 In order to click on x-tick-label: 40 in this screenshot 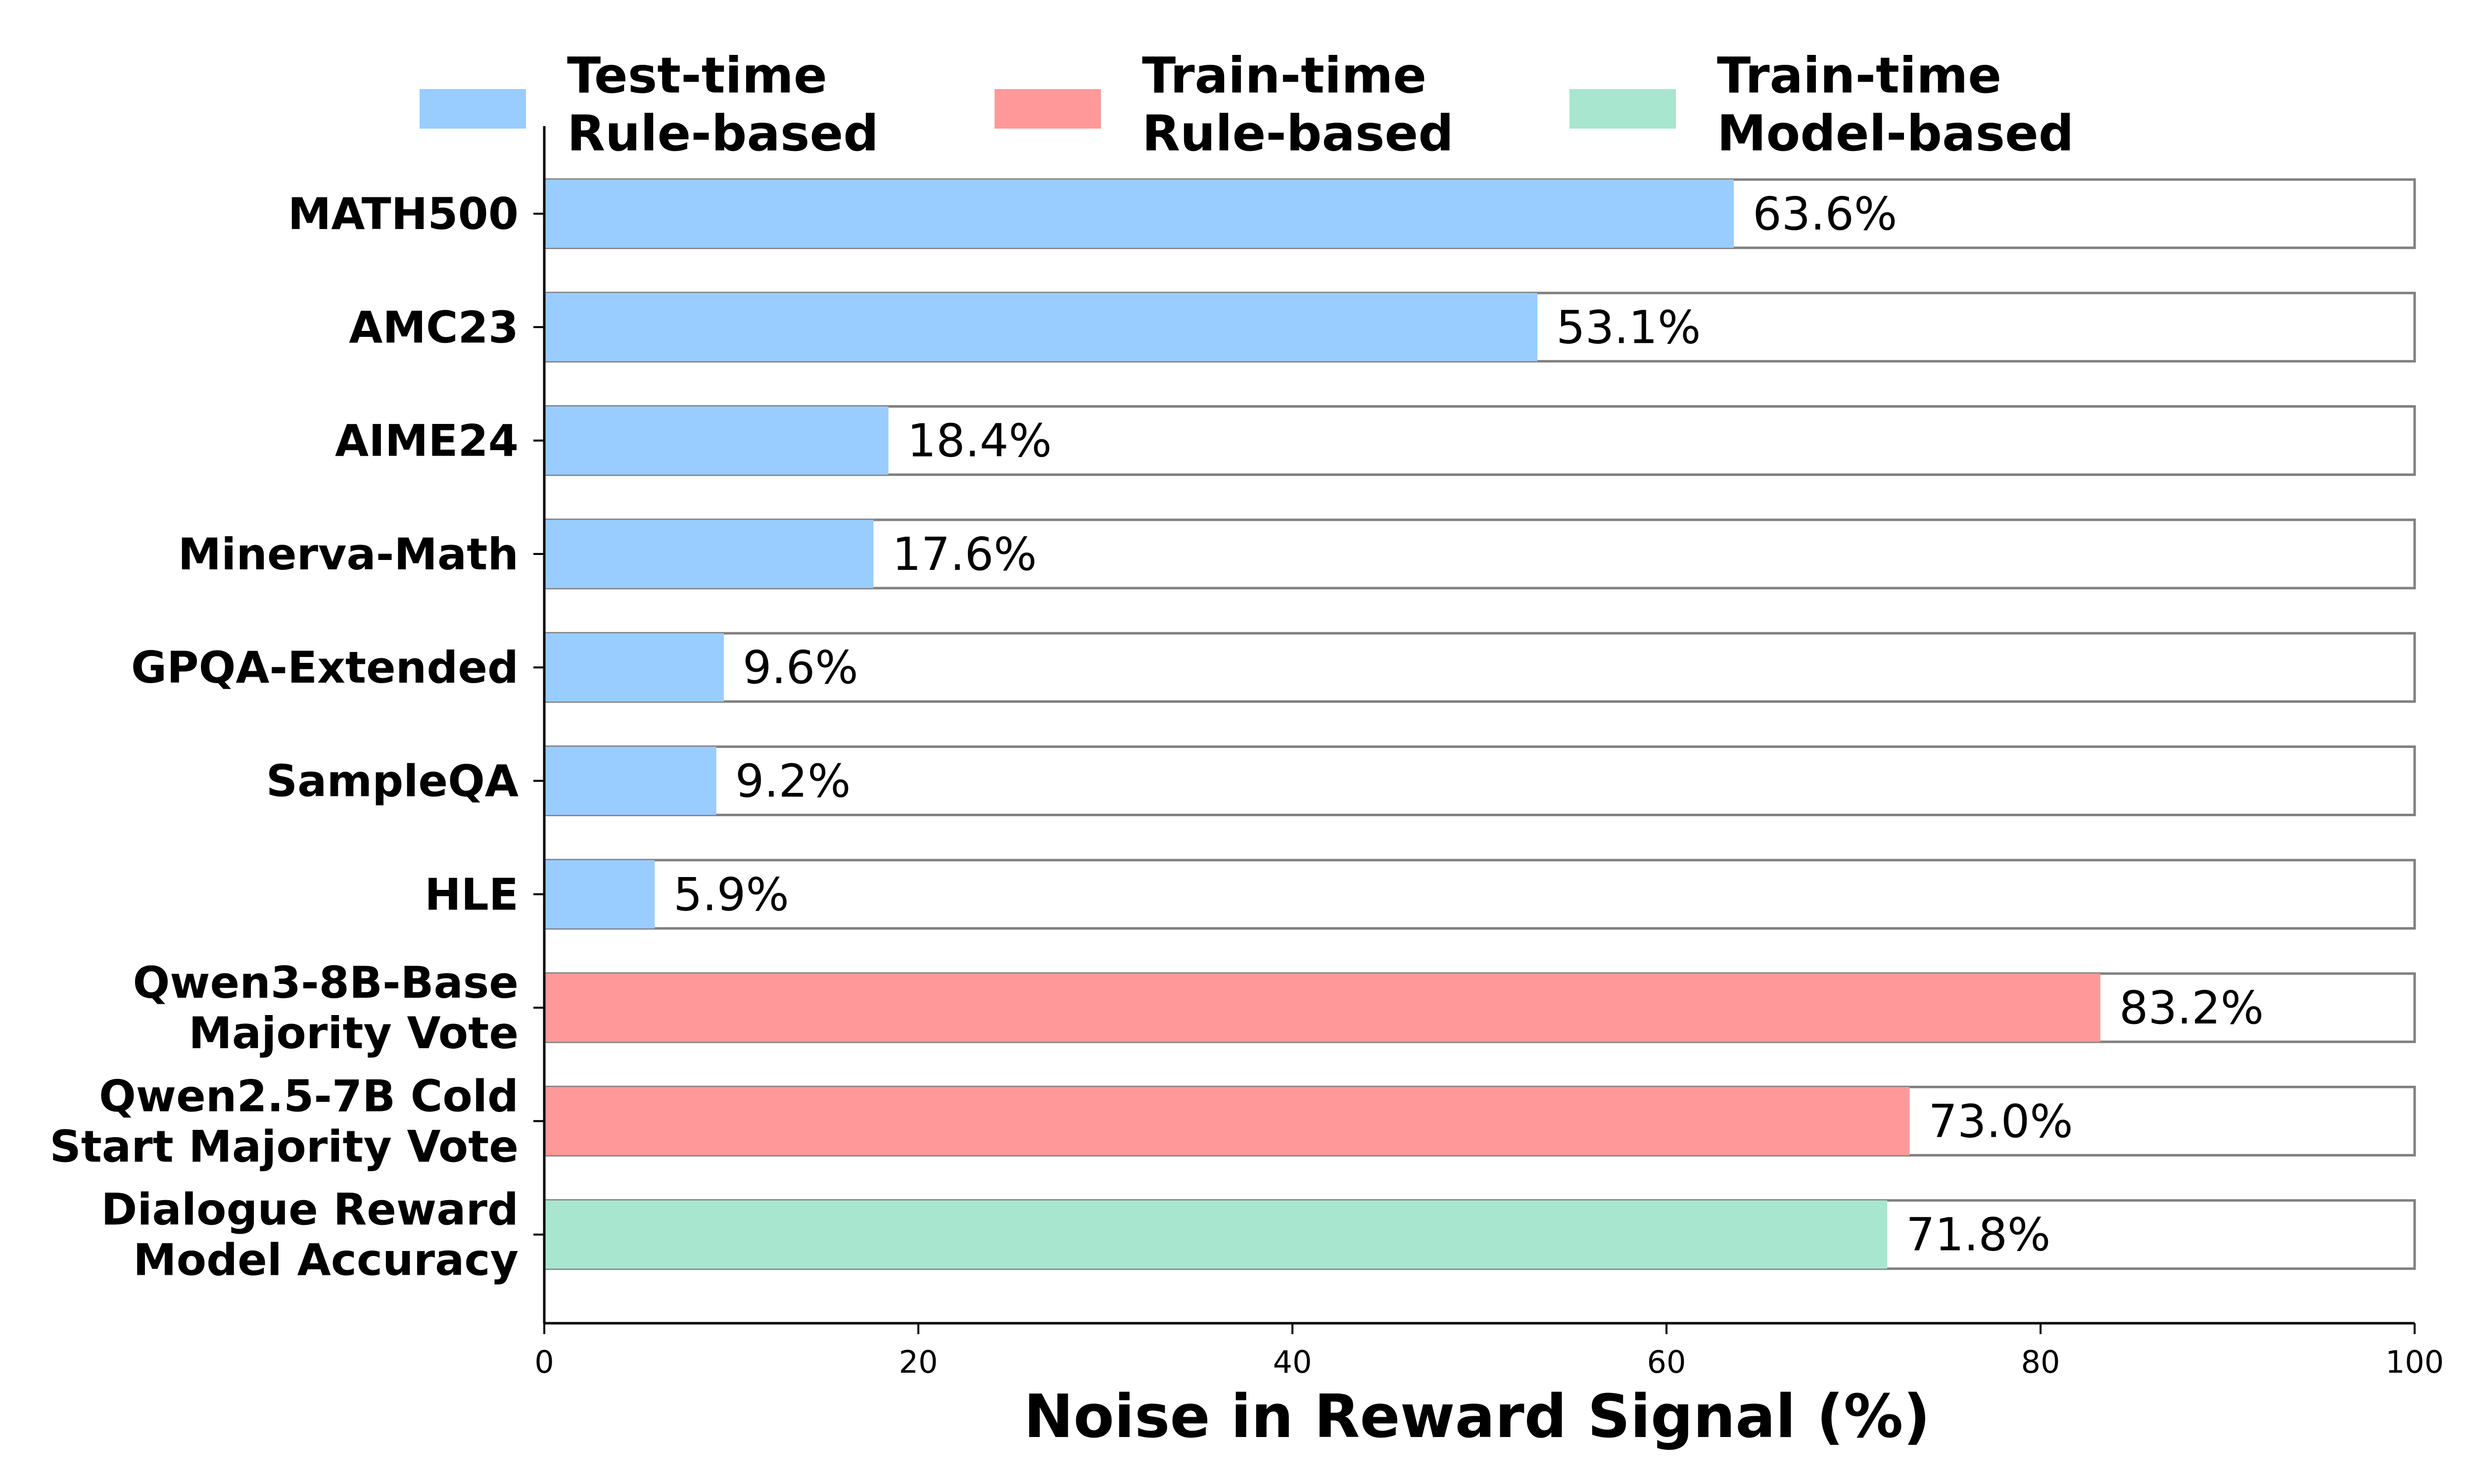, I will do `click(1293, 1362)`.